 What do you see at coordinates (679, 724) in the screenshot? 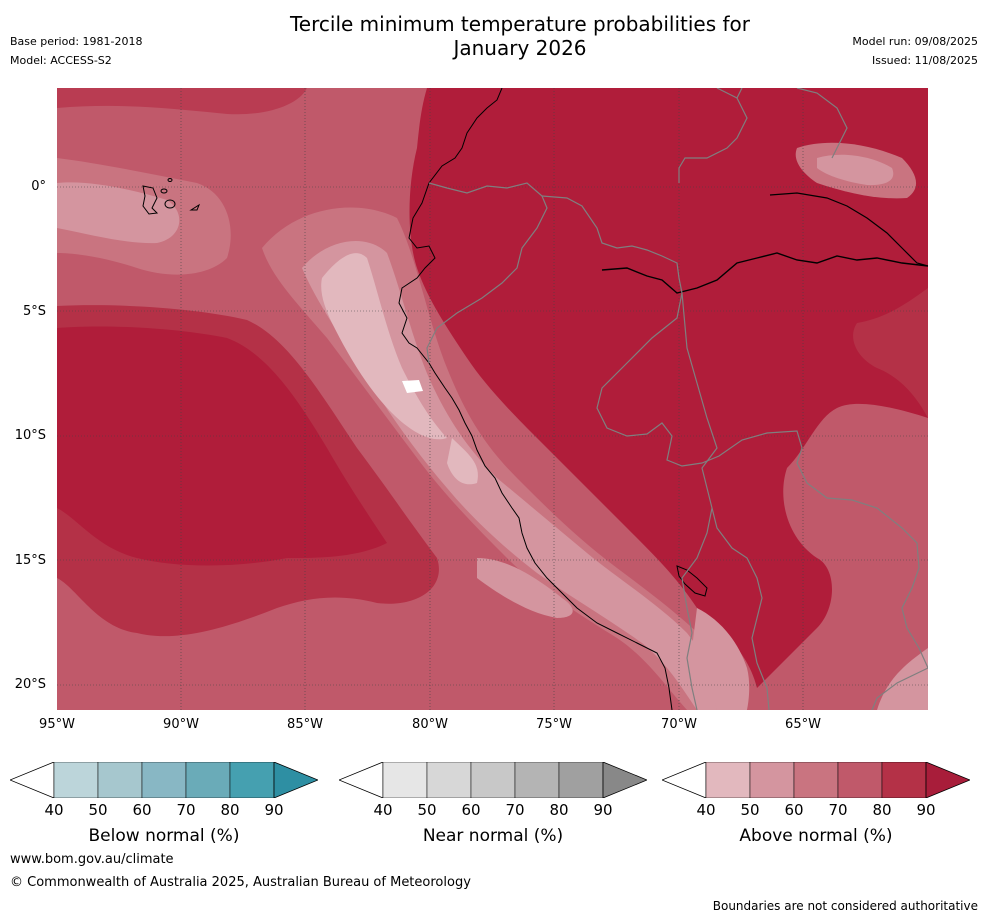
I see `lon-label: 70°W` at bounding box center [679, 724].